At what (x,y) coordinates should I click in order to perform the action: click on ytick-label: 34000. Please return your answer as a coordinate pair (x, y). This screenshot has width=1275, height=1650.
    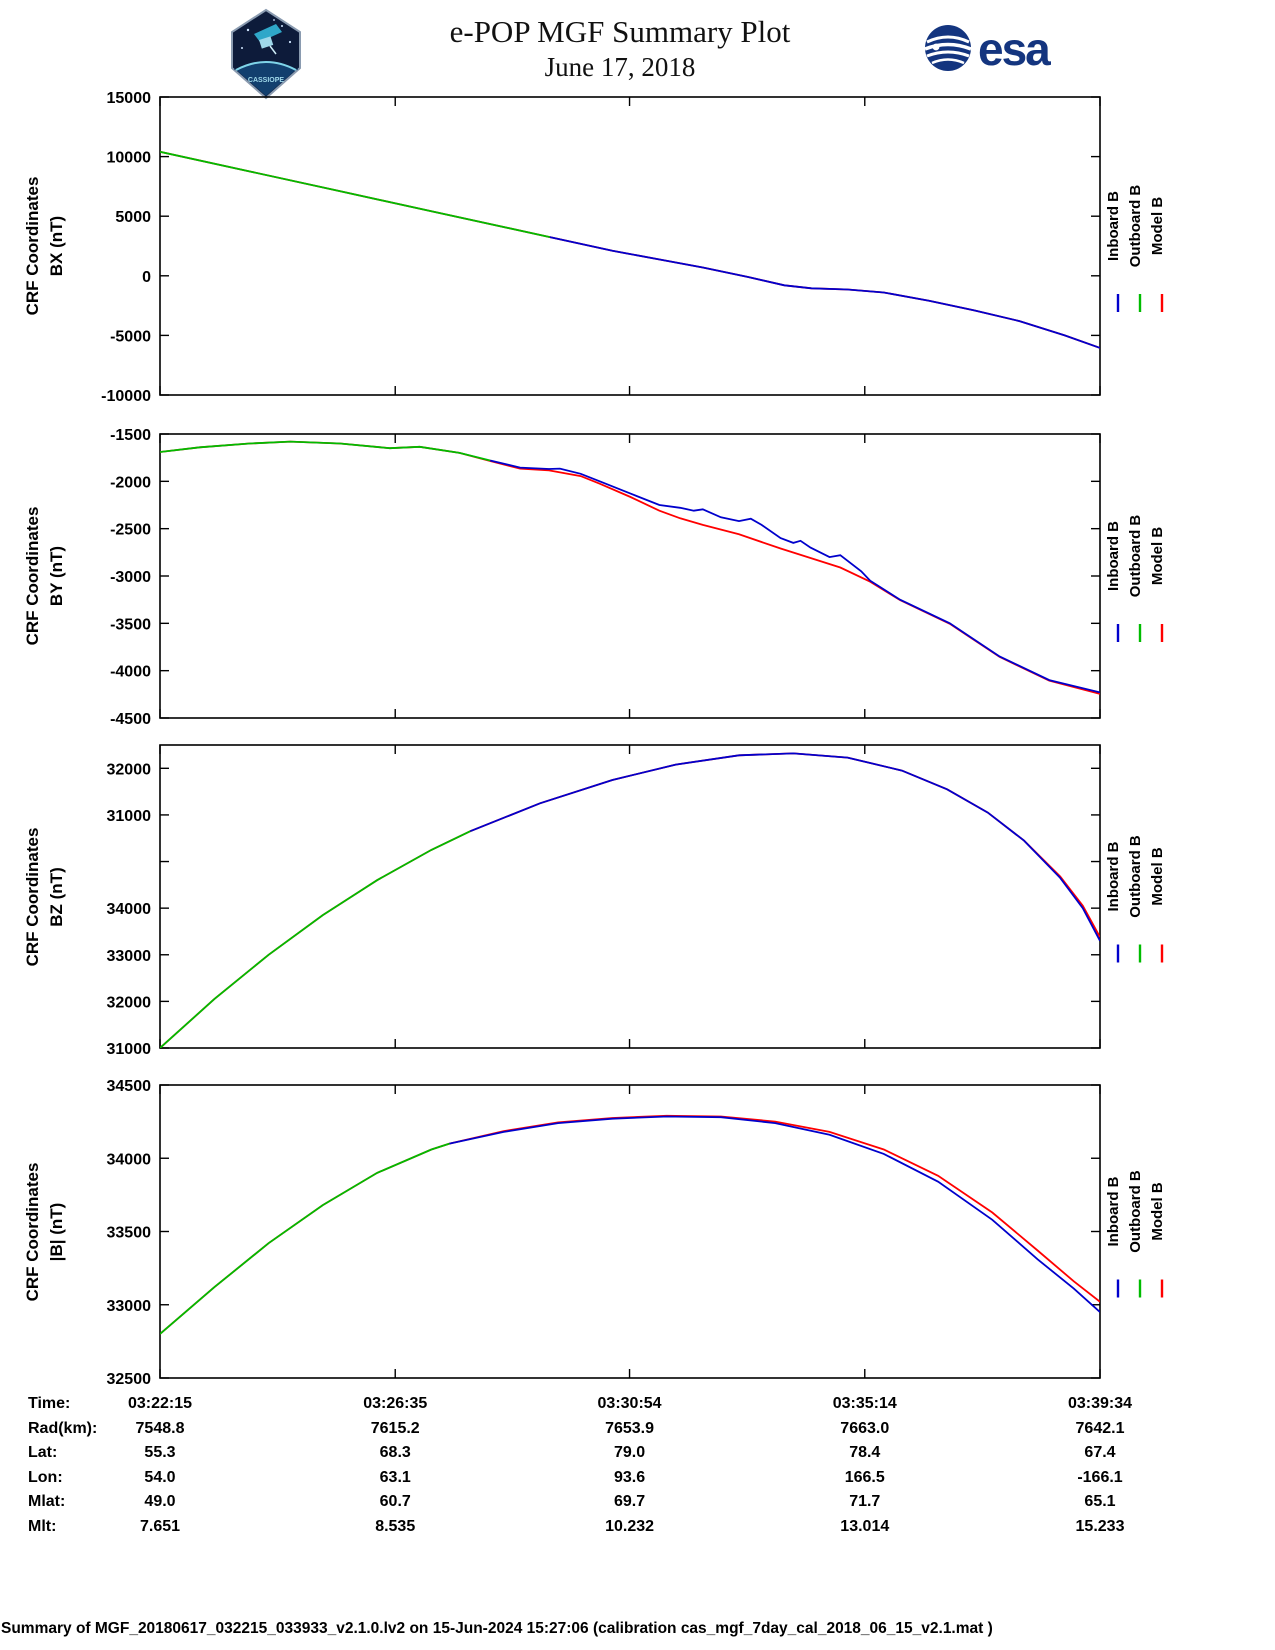
    Looking at the image, I should click on (129, 909).